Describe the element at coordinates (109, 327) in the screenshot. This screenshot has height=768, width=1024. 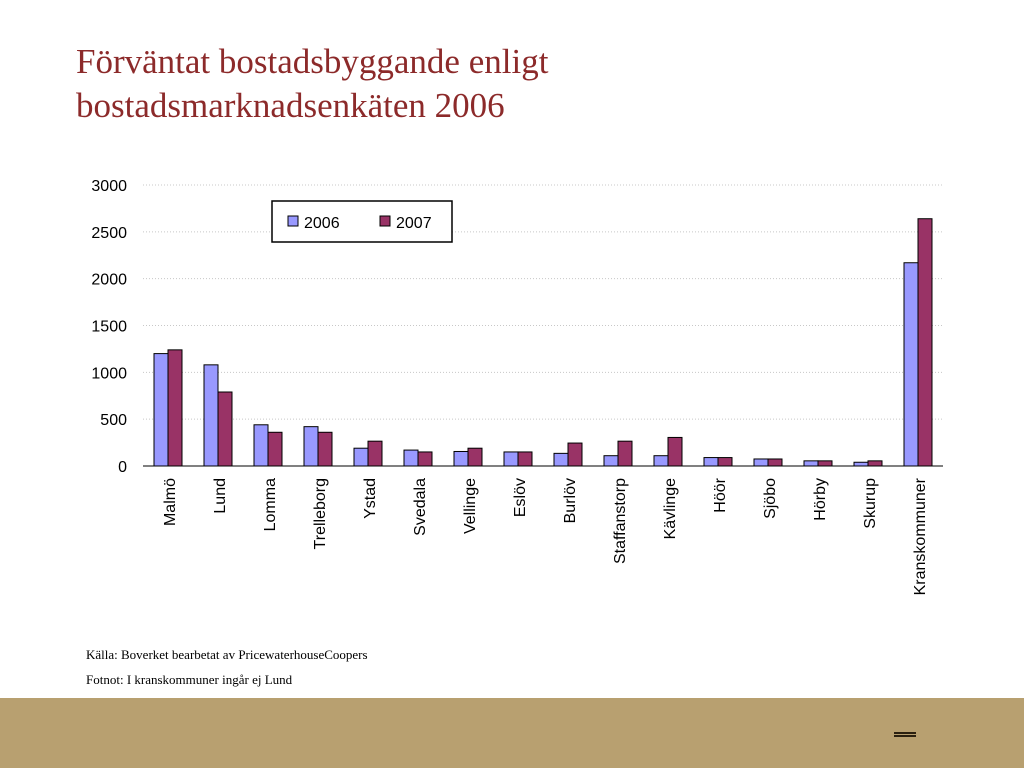
I see `y-tick-label: 1500` at that location.